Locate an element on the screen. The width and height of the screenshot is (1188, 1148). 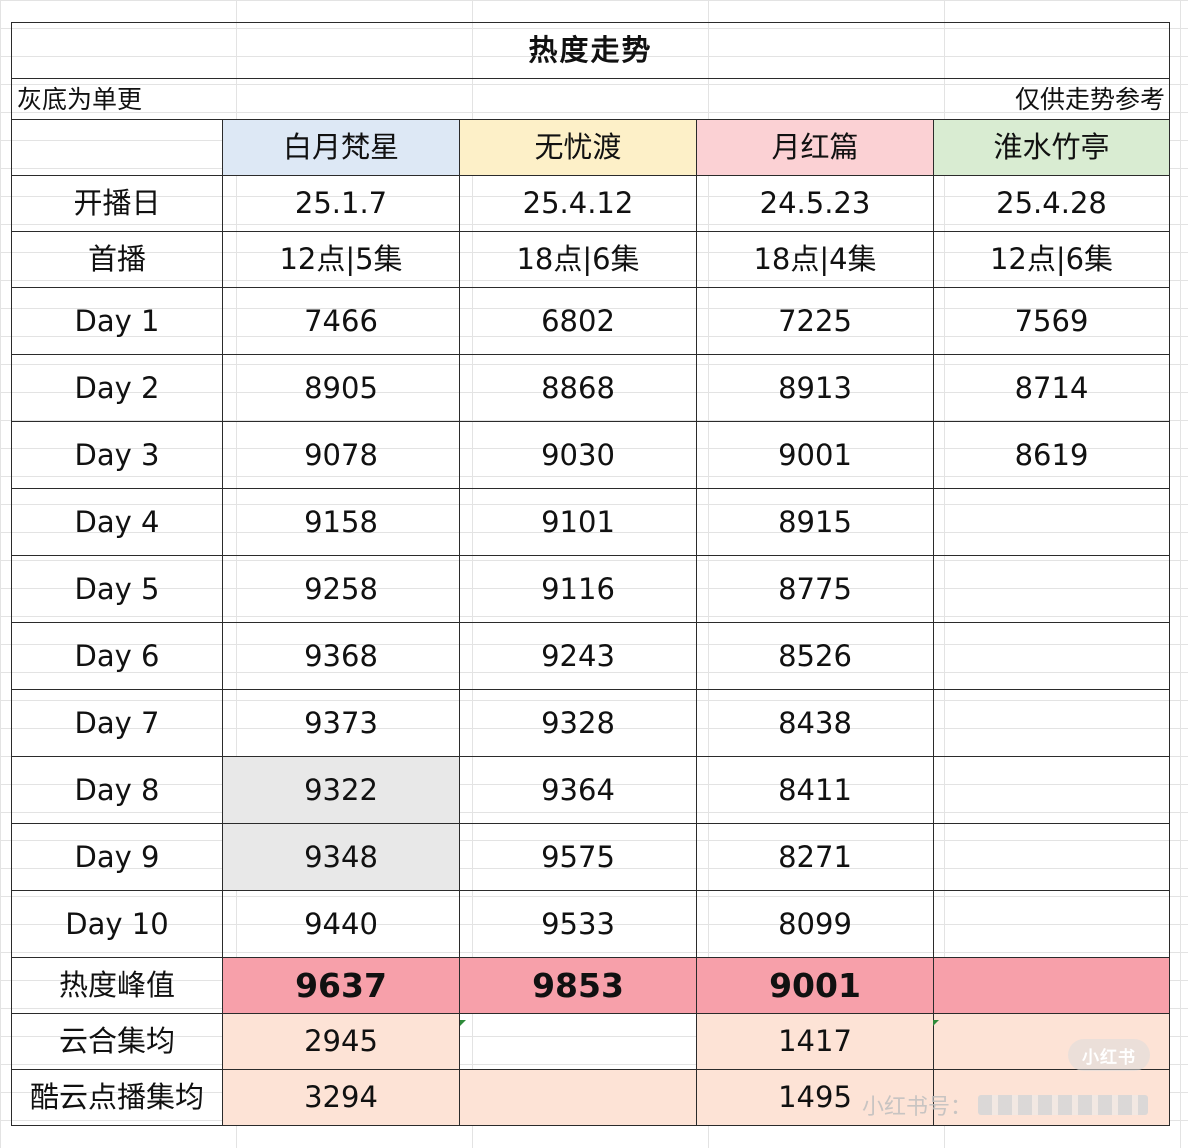
table-row: Day 3 9078 9030 9001 8619 is located at coordinates (591, 455).